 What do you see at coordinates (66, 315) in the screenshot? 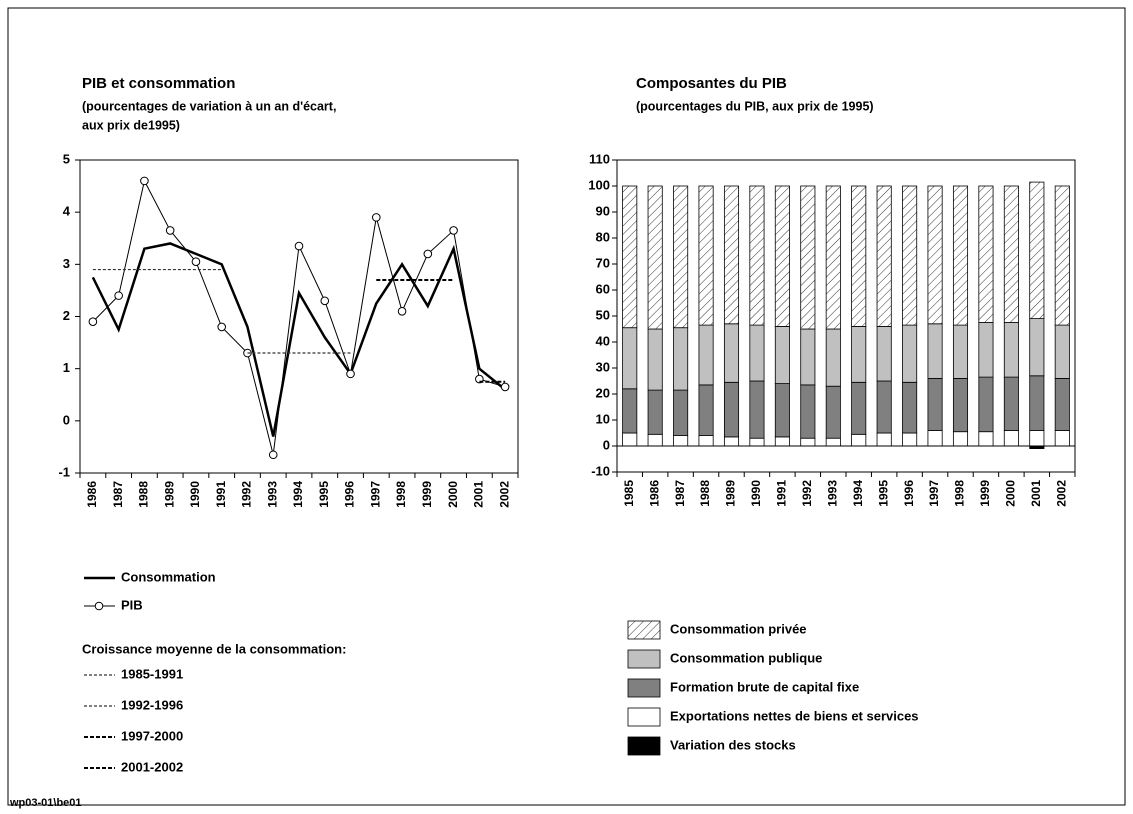
I see `y-tick-label: 2` at bounding box center [66, 315].